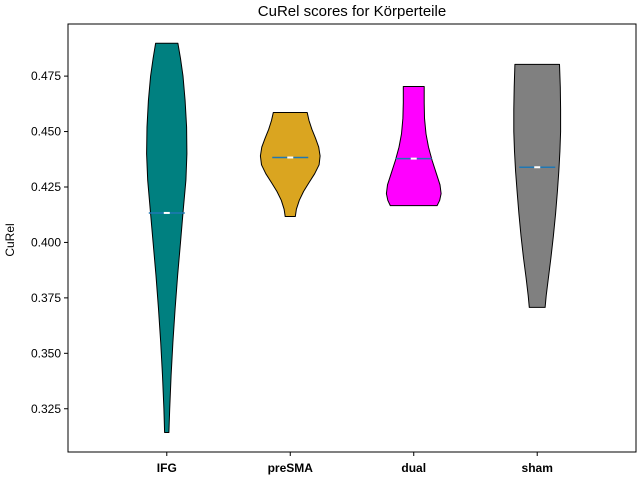 The width and height of the screenshot is (640, 480). What do you see at coordinates (413, 146) in the screenshot?
I see `violin-dual` at bounding box center [413, 146].